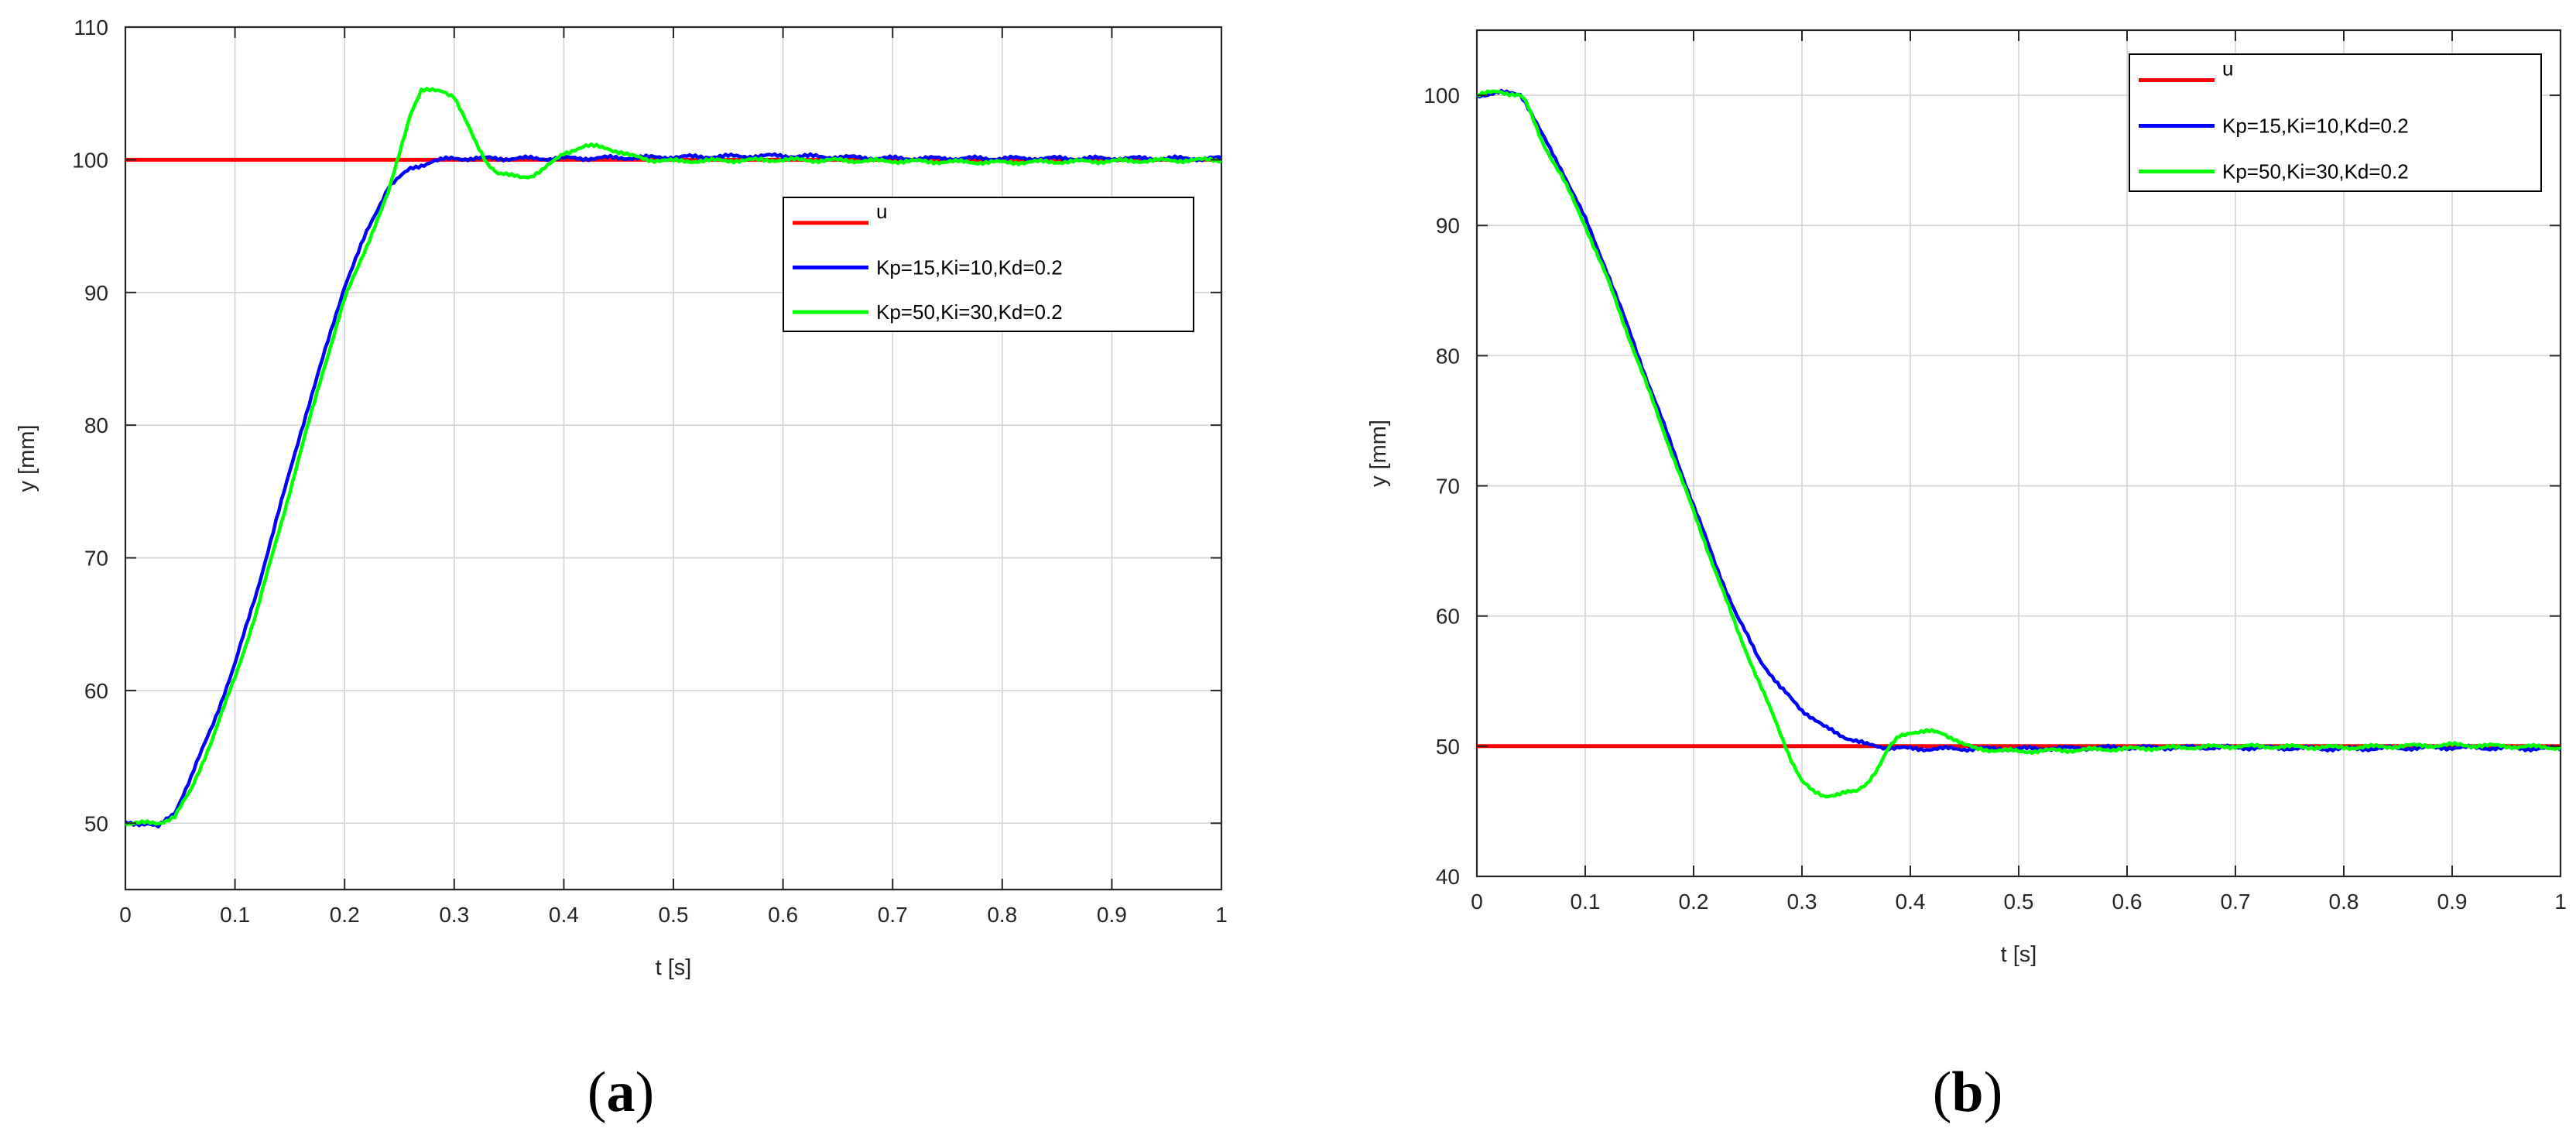 The height and width of the screenshot is (1128, 2576). I want to click on panel-letter: a, so click(621, 1092).